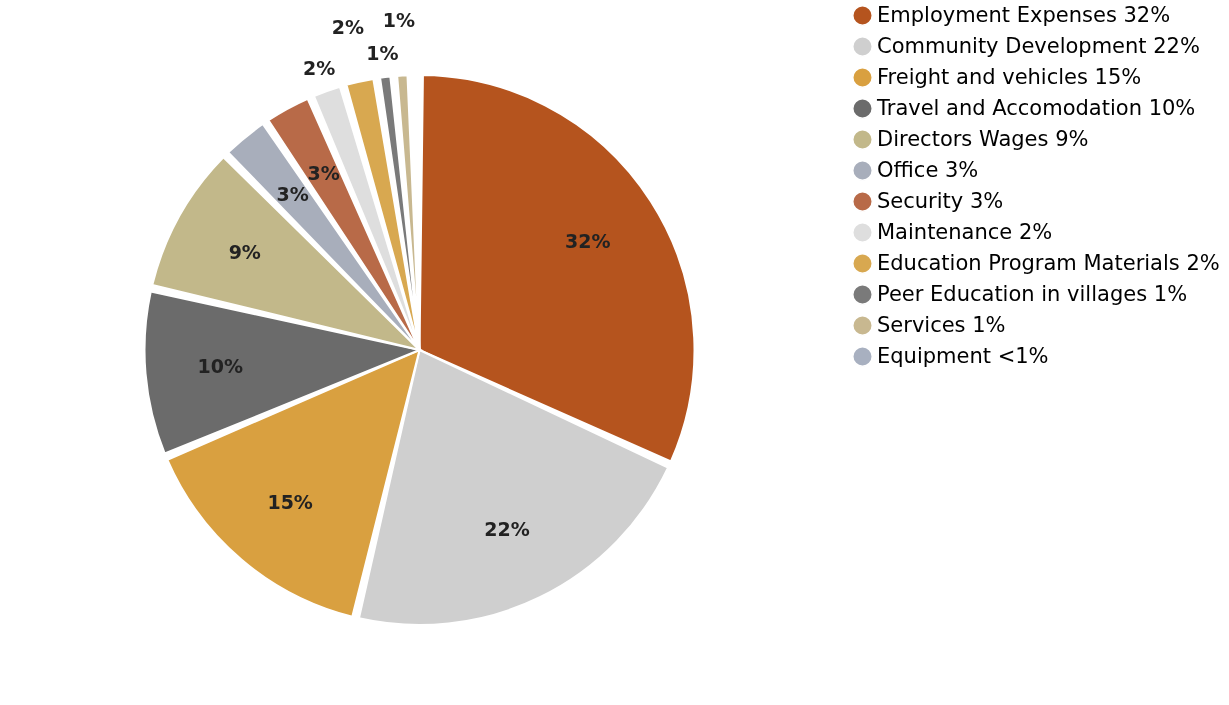  What do you see at coordinates (1024, 14) in the screenshot?
I see `legend-label: Employment Expenses 32%` at bounding box center [1024, 14].